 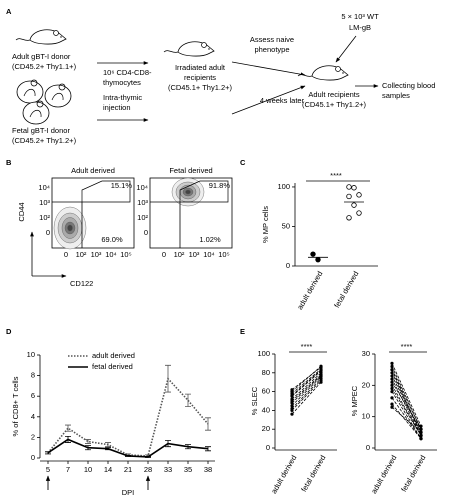 What do you see at coordinates (112, 366) in the screenshot?
I see `legend-label: fetal derived` at bounding box center [112, 366].